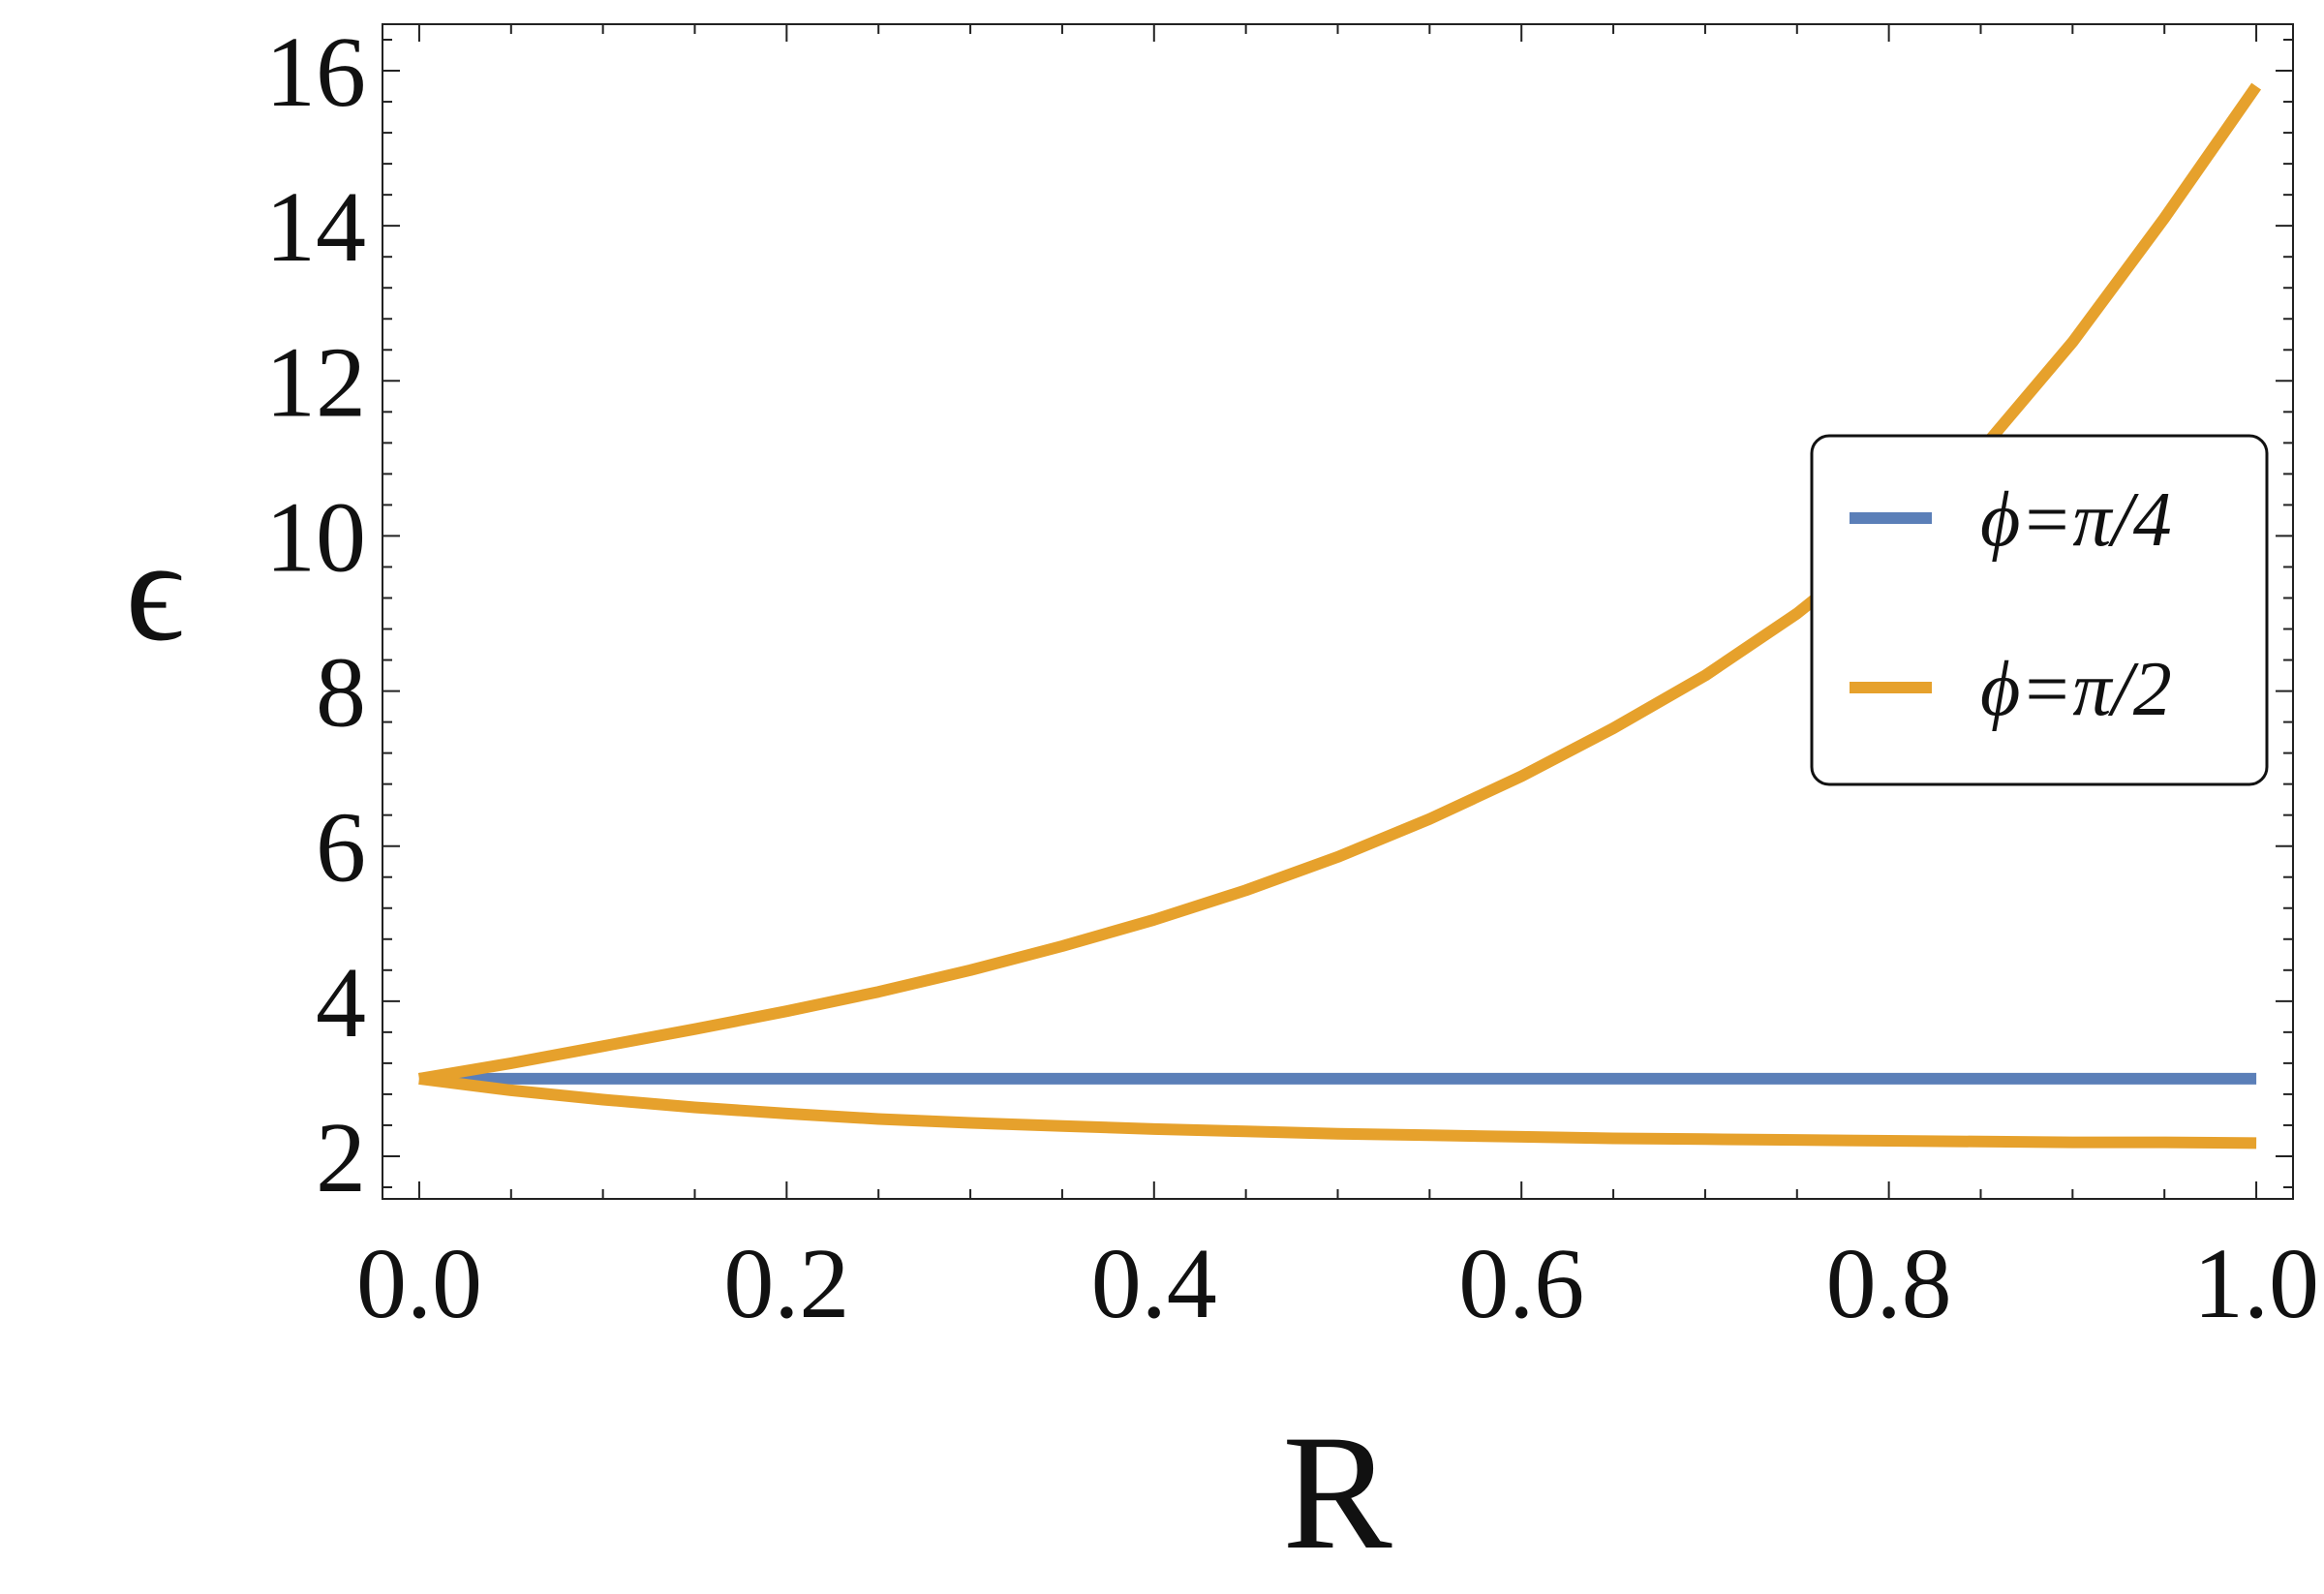 The height and width of the screenshot is (1594, 2324). What do you see at coordinates (315, 537) in the screenshot?
I see `y-tick-label: 10` at bounding box center [315, 537].